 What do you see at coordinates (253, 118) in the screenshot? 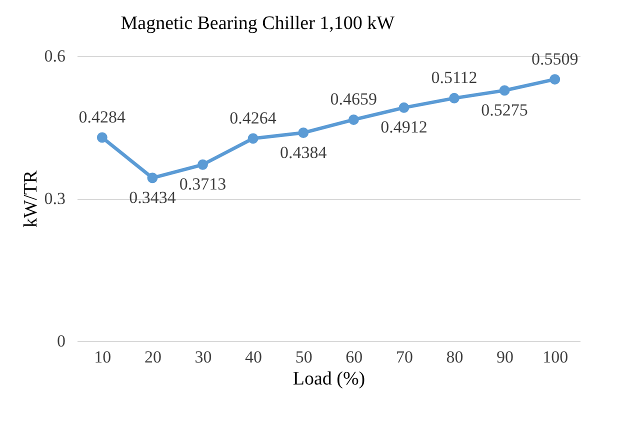
I see `data-label: 0.4264` at bounding box center [253, 118].